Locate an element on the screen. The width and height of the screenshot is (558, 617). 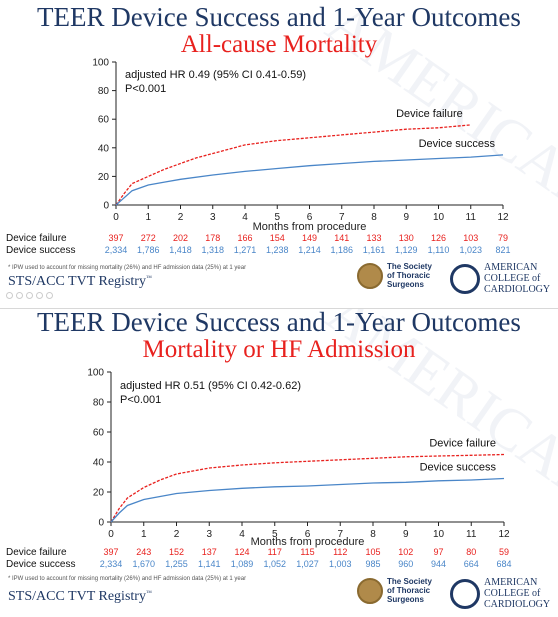
slide-nav-controls is located at coordinates (29, 295).